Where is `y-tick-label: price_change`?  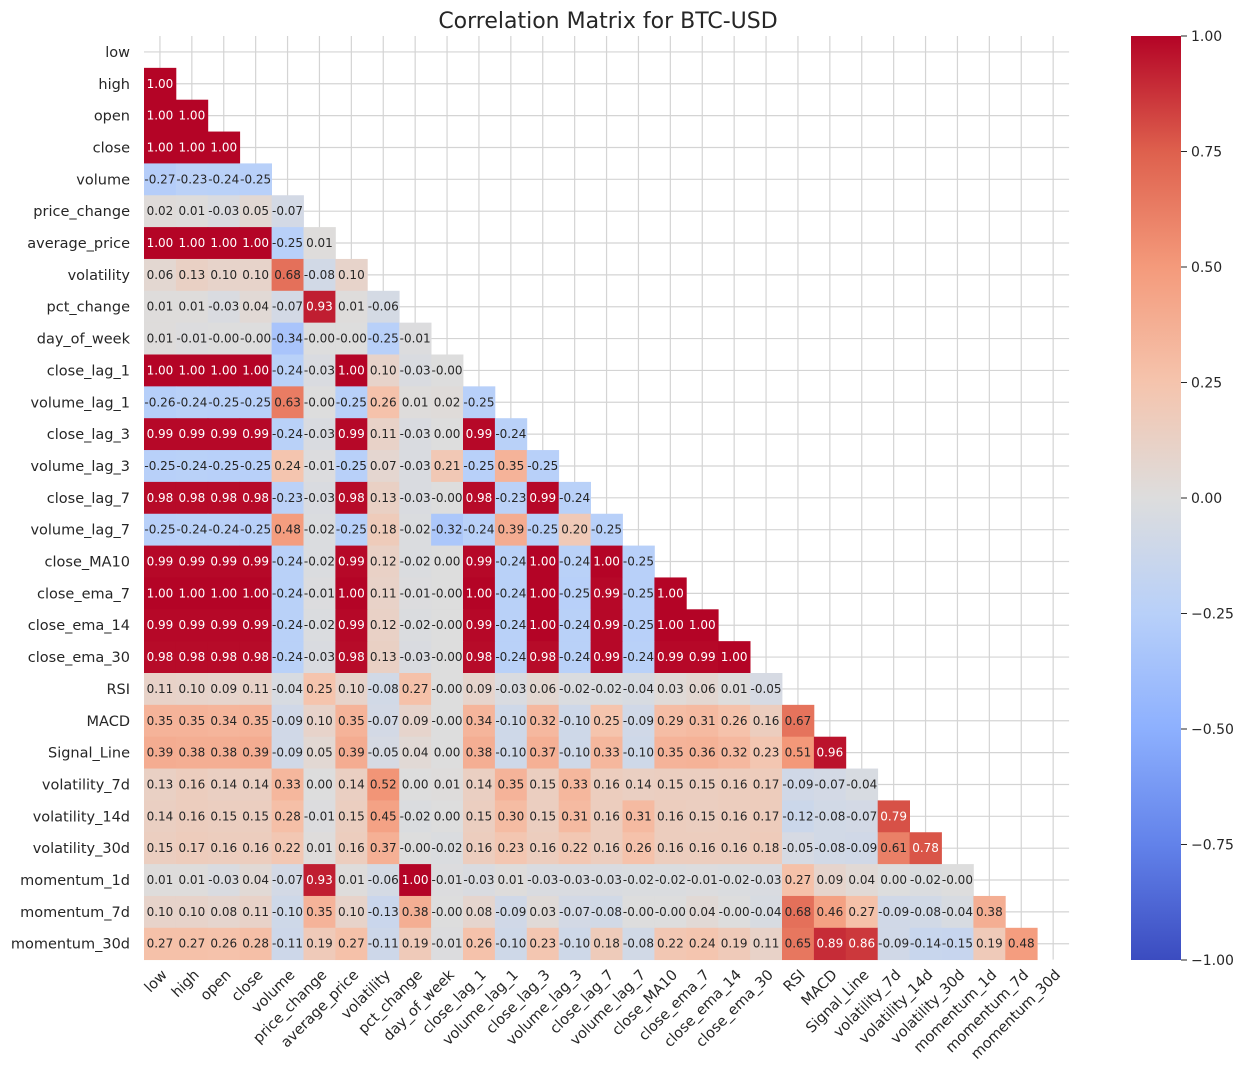 y-tick-label: price_change is located at coordinates (81, 212).